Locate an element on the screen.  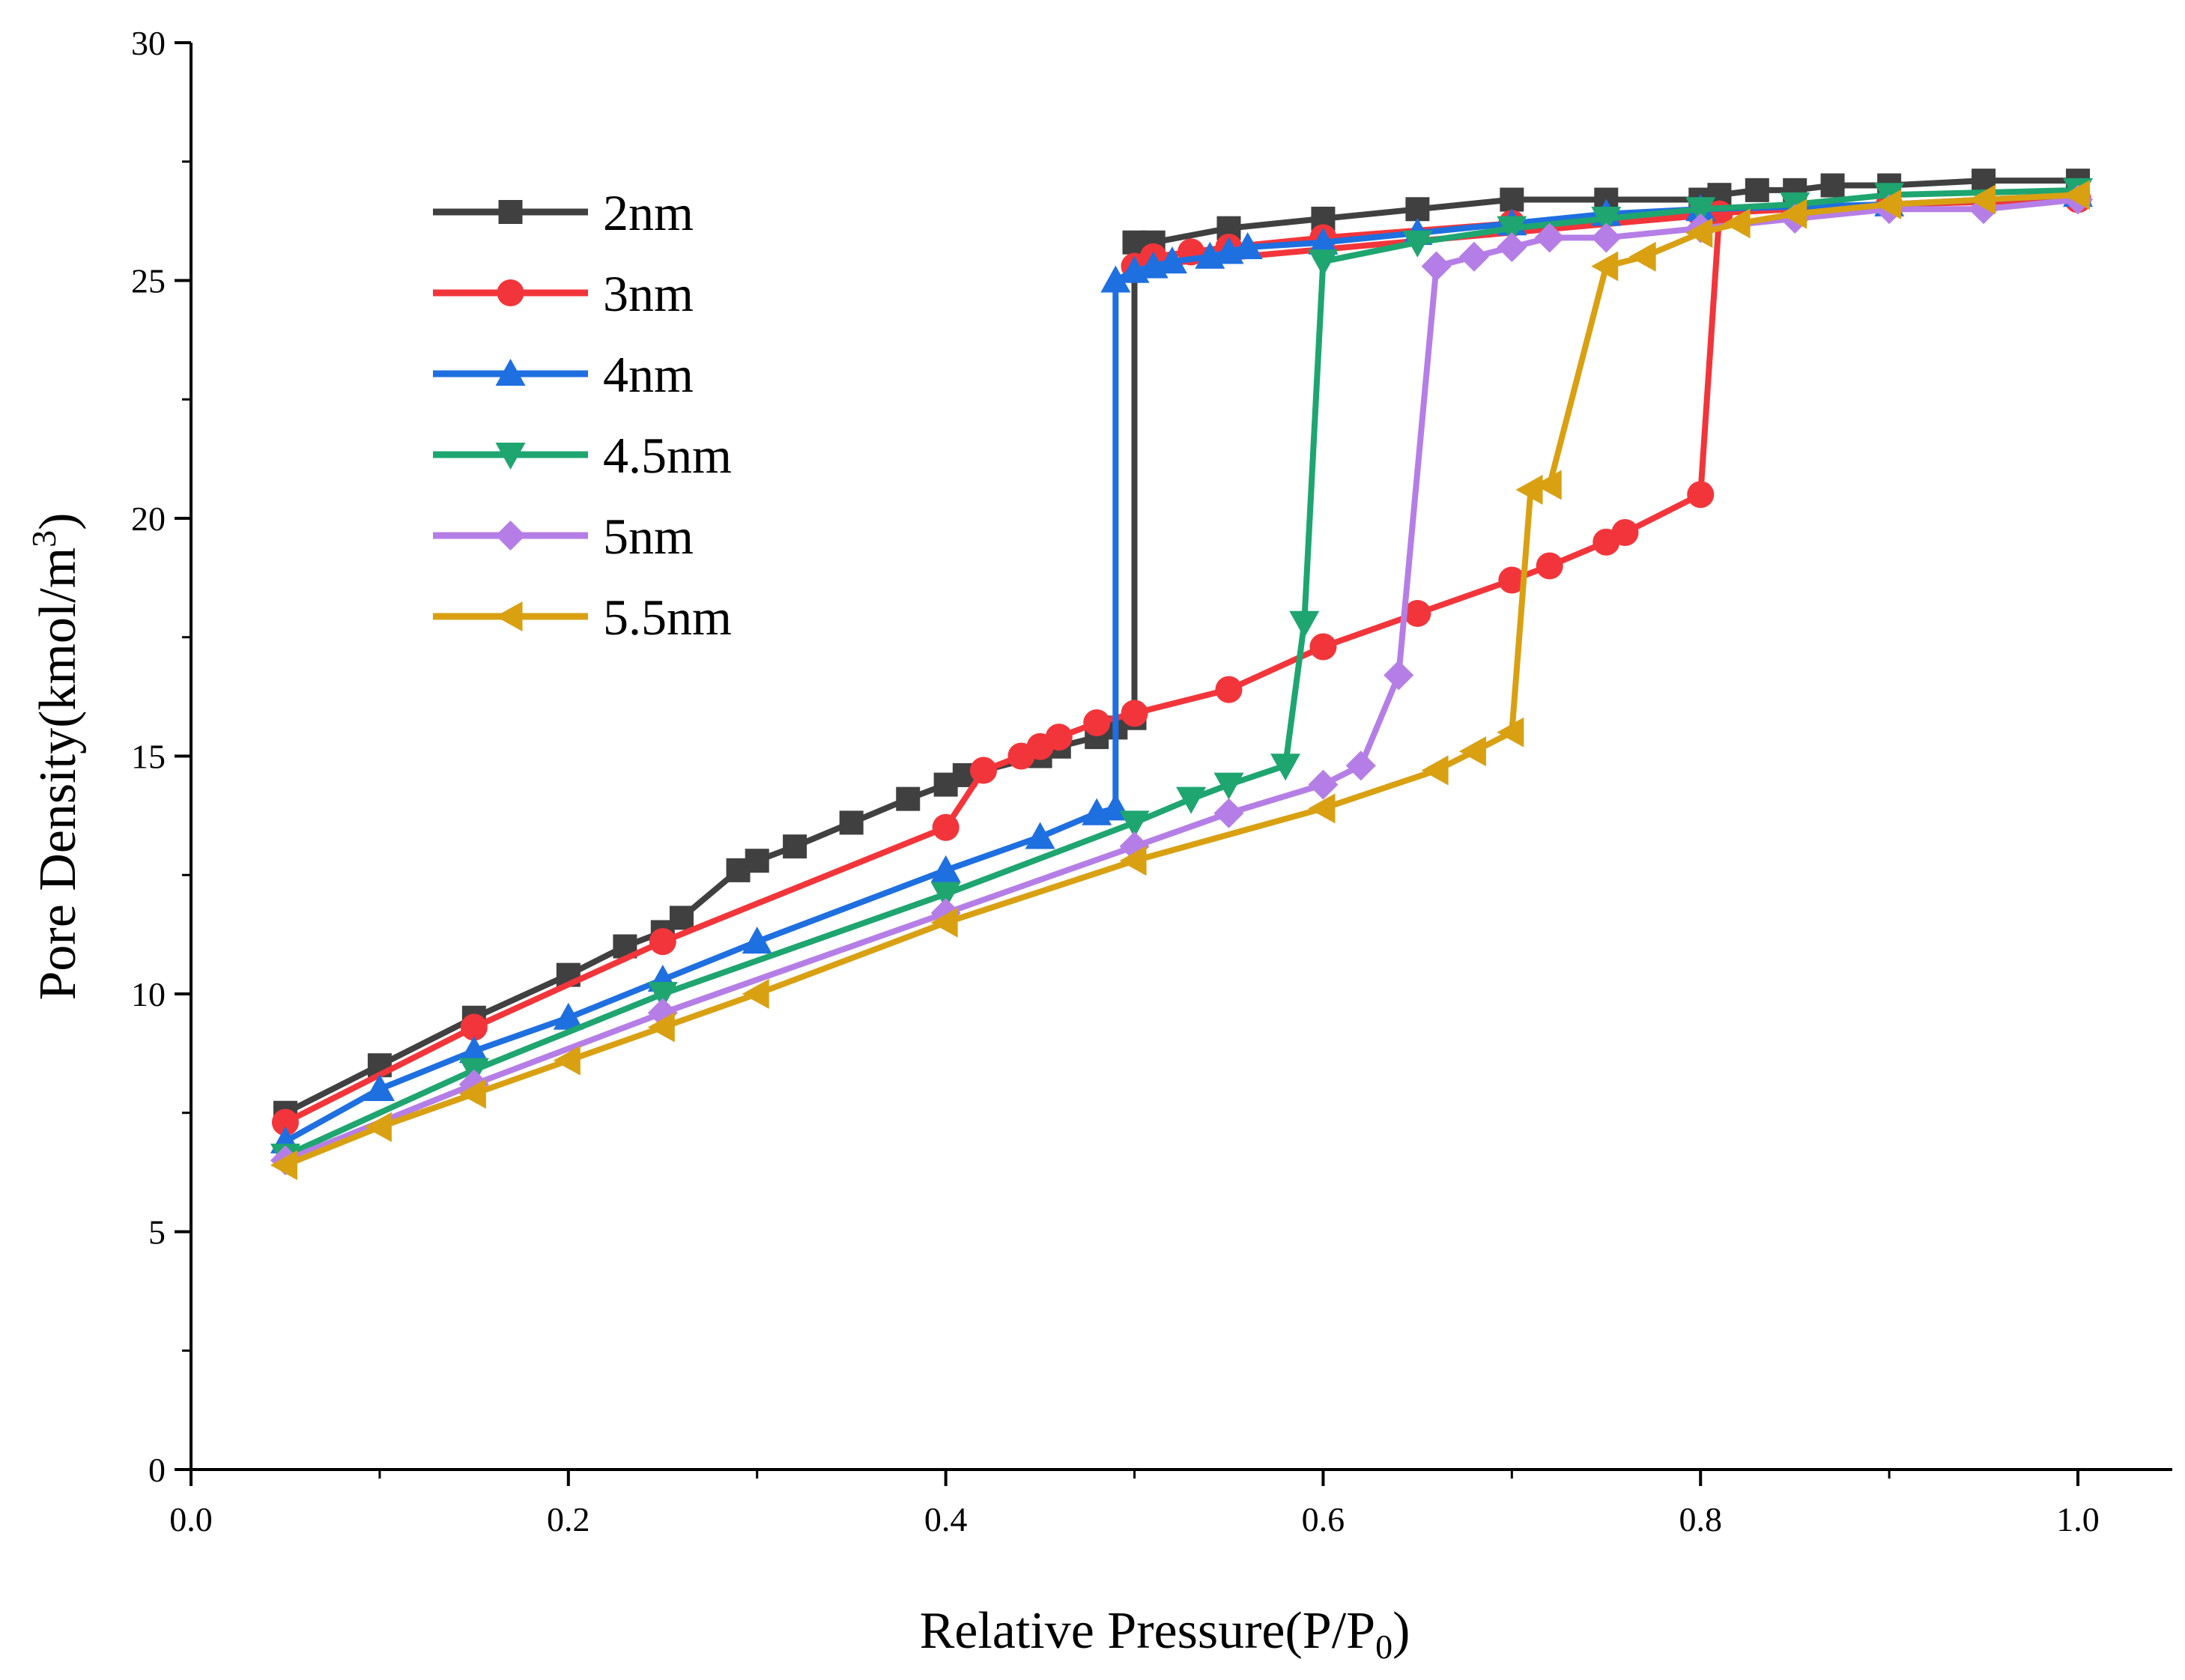
legend: 2nm 3nm 4nm 4.5nm 5nm 5.5nm is located at coordinates (582, 415).